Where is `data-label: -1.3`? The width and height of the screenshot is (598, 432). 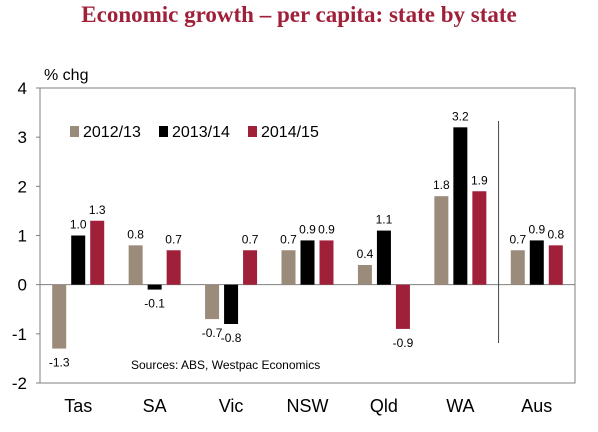
data-label: -1.3 is located at coordinates (59, 363).